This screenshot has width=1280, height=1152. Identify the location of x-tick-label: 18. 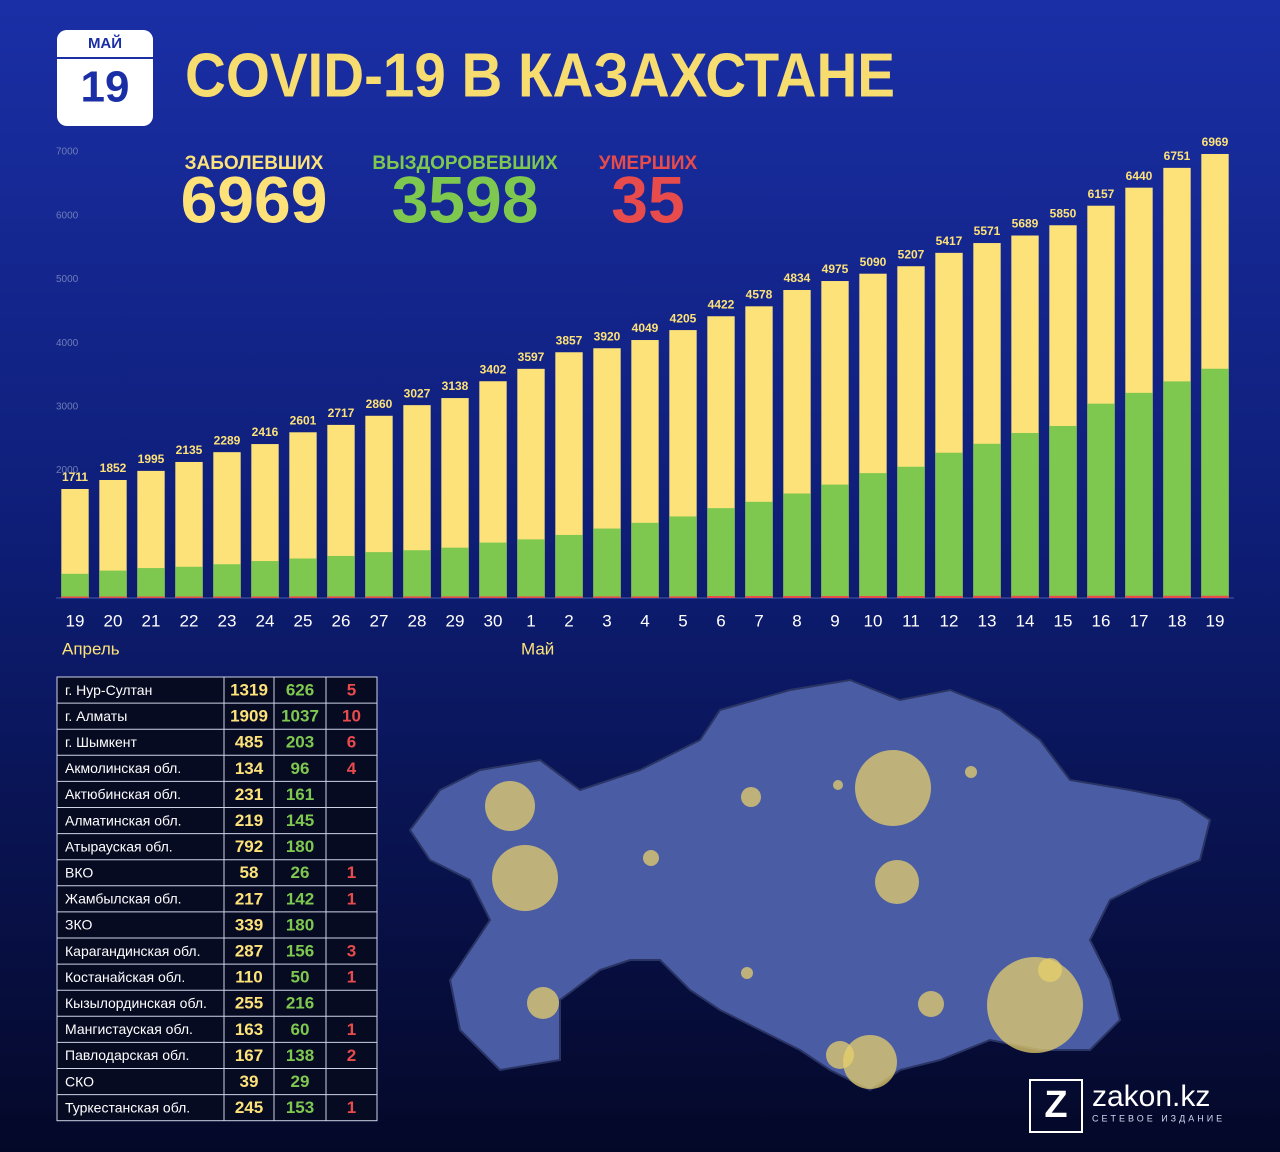
(1177, 620).